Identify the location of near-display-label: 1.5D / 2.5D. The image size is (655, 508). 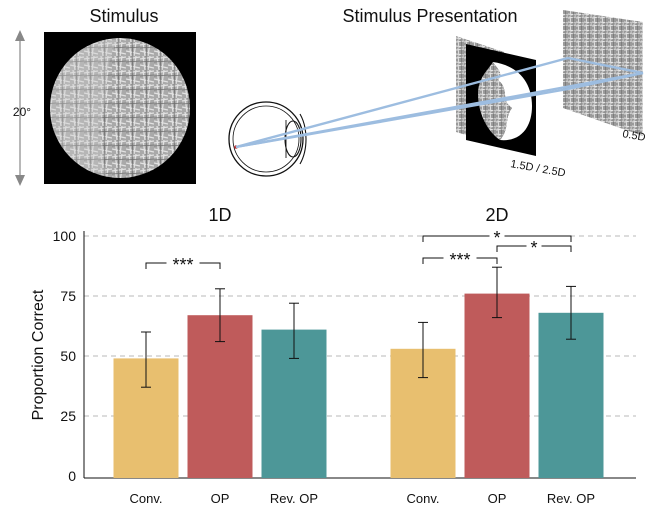
(537, 168).